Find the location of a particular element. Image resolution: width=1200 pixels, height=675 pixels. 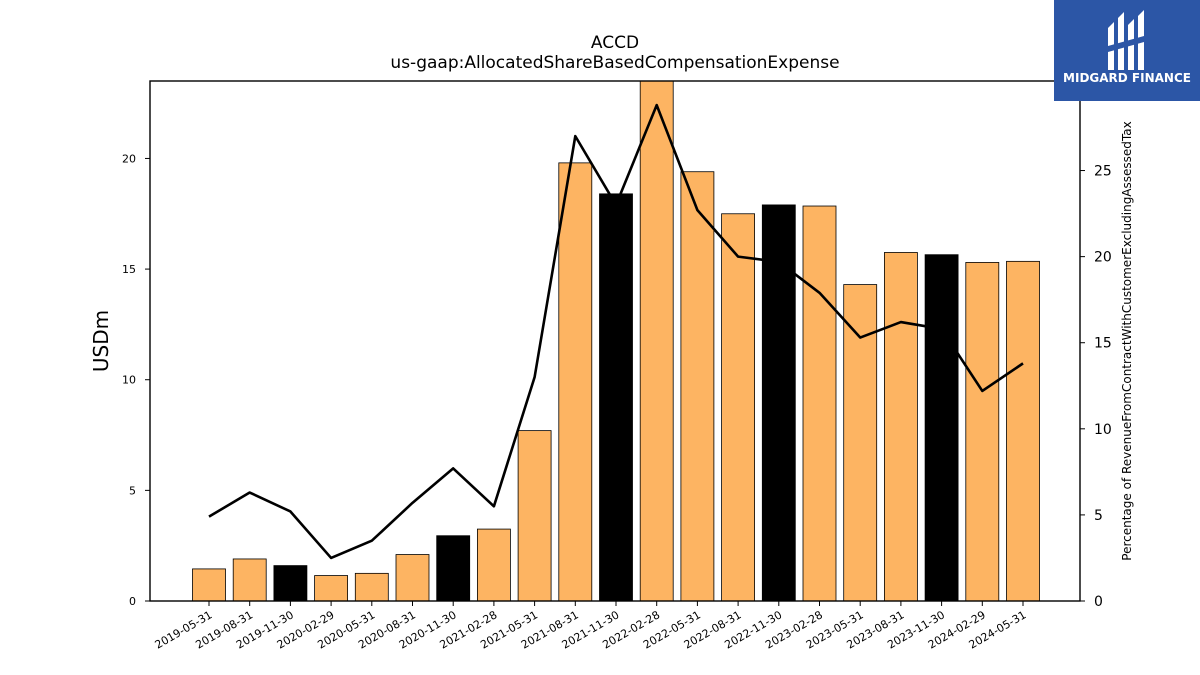

brand-logo: MIDGARD FINANCE is located at coordinates (1127, 50).